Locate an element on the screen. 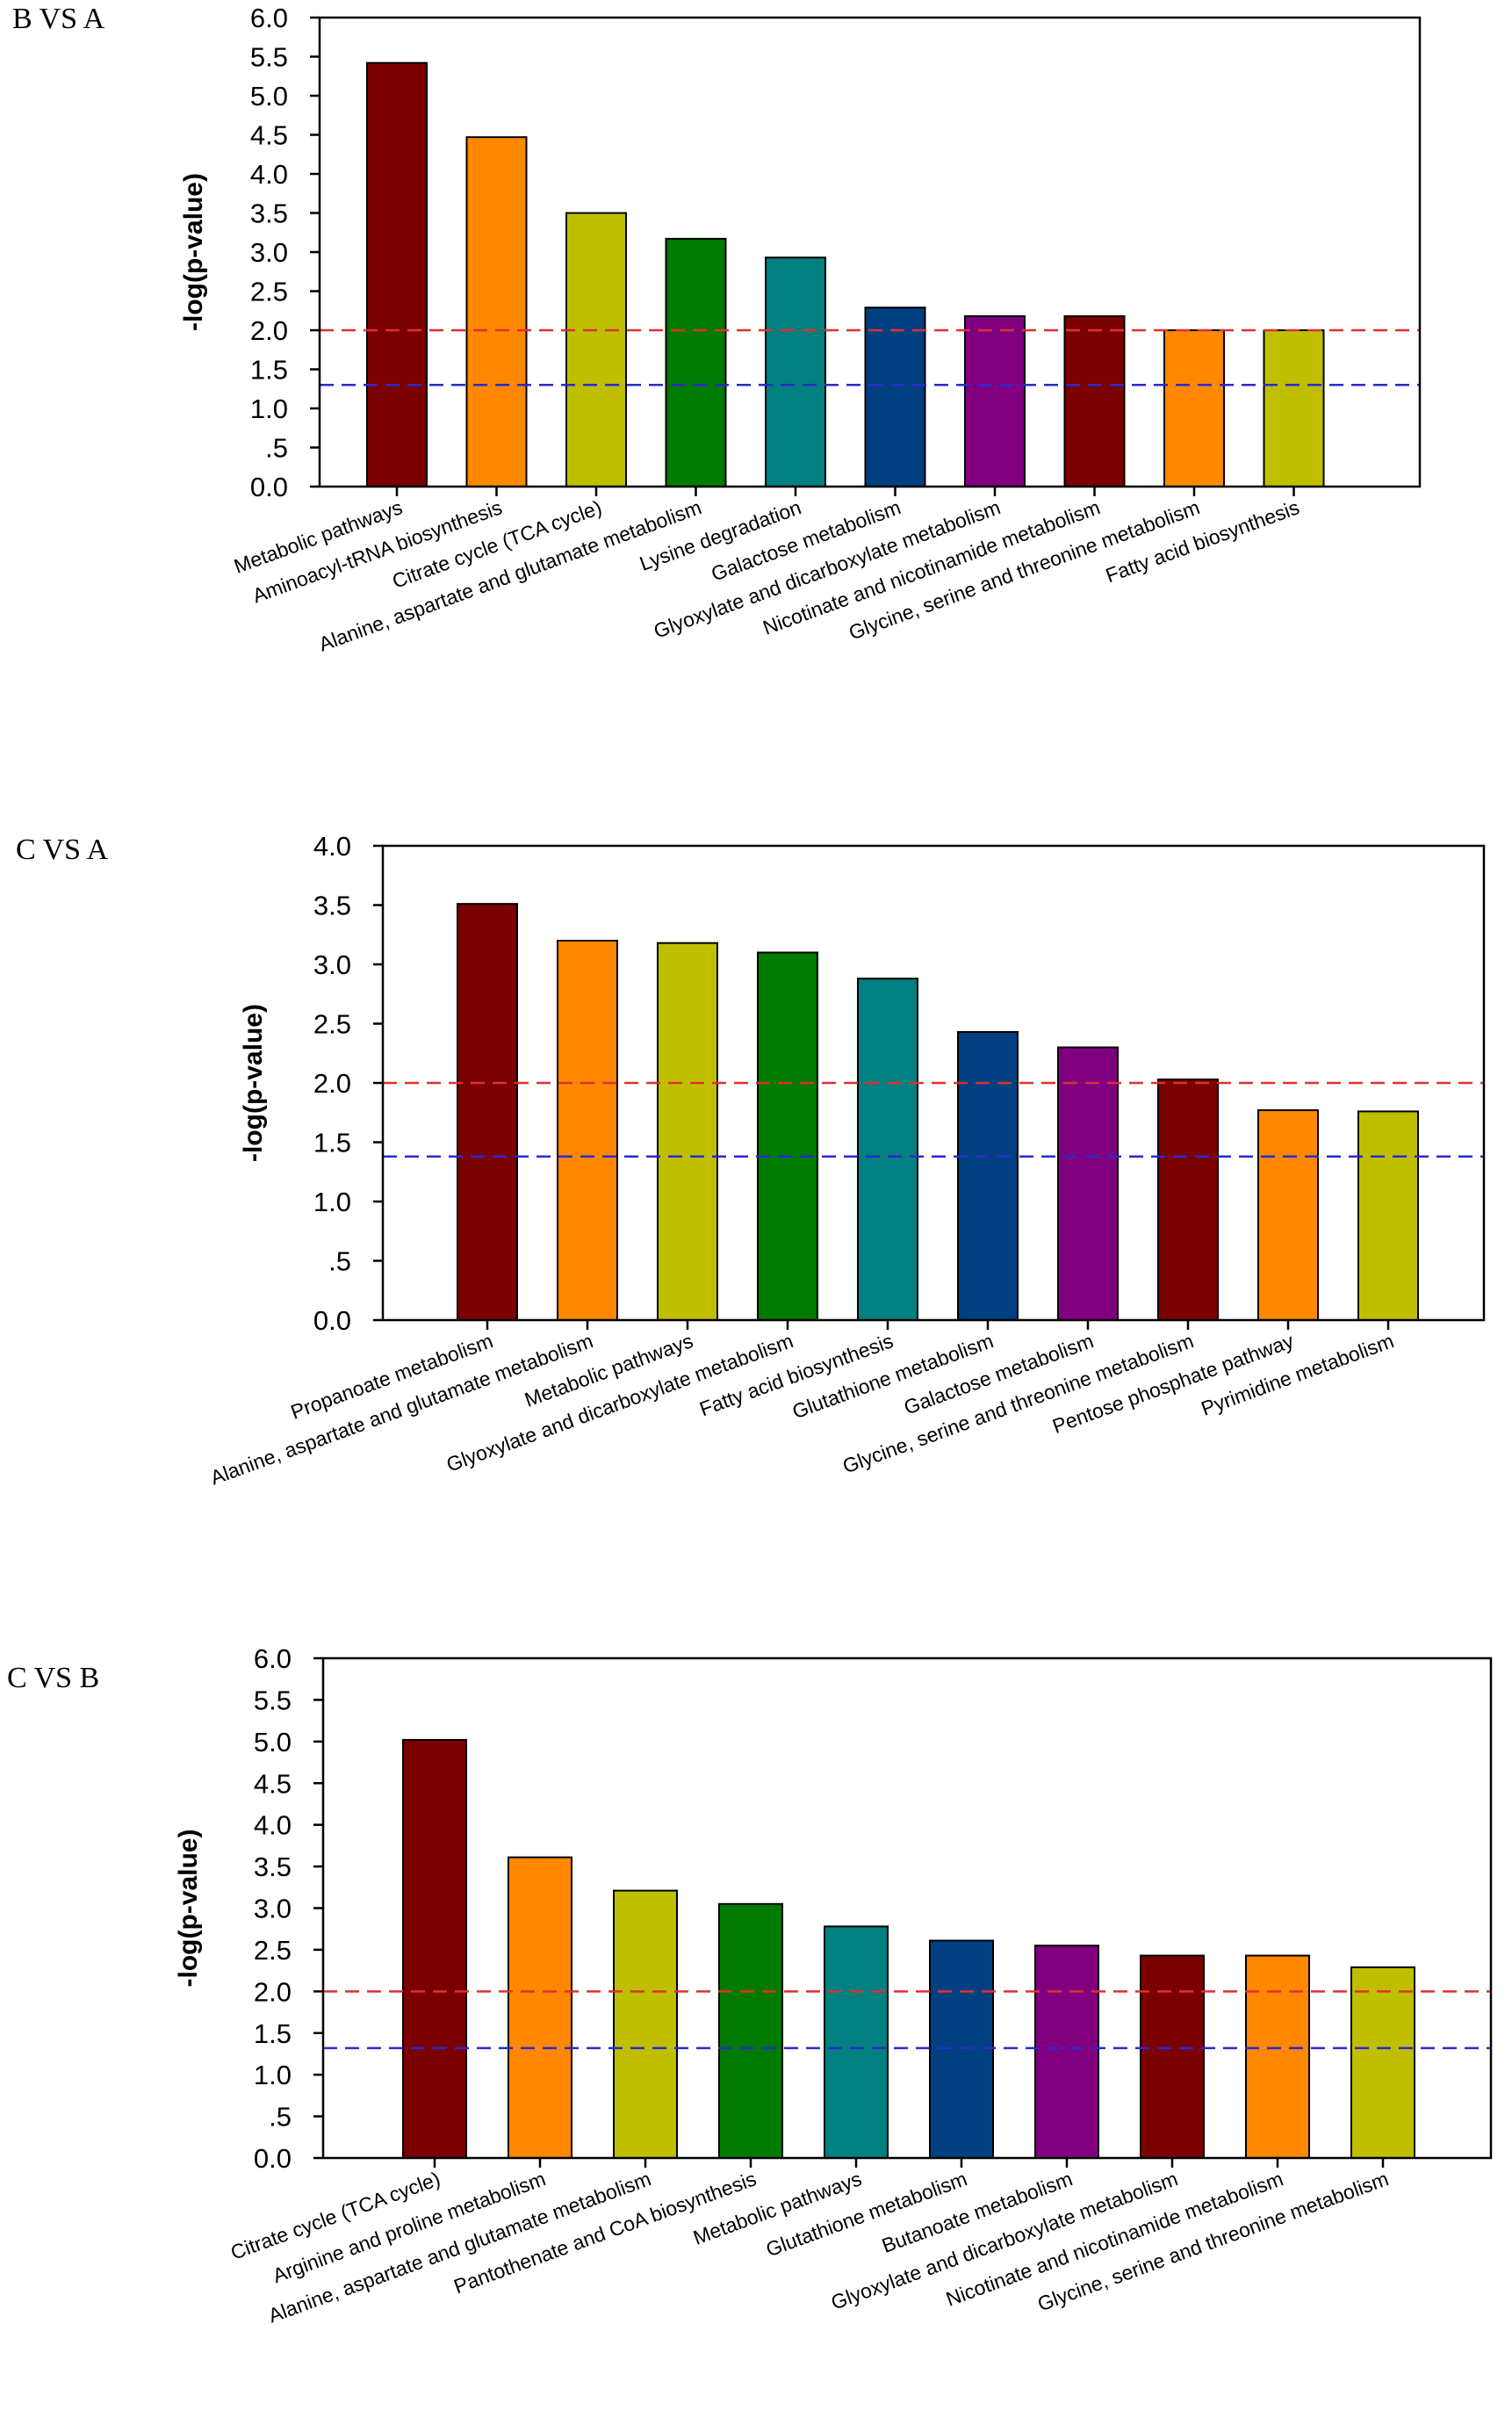 The height and width of the screenshot is (2425, 1512). bar-pyrimidine-metabolism is located at coordinates (1388, 1216).